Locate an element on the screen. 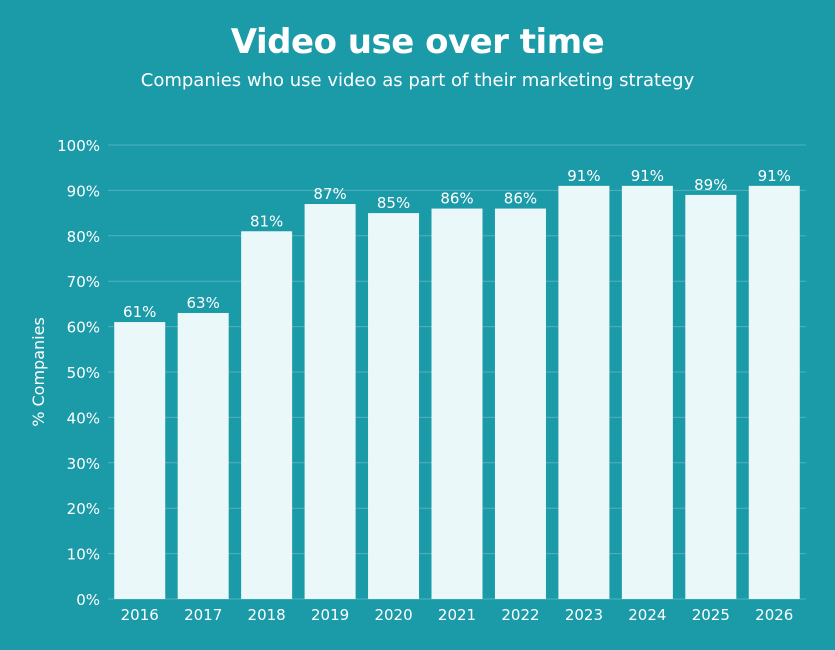  bar-2020 is located at coordinates (394, 406).